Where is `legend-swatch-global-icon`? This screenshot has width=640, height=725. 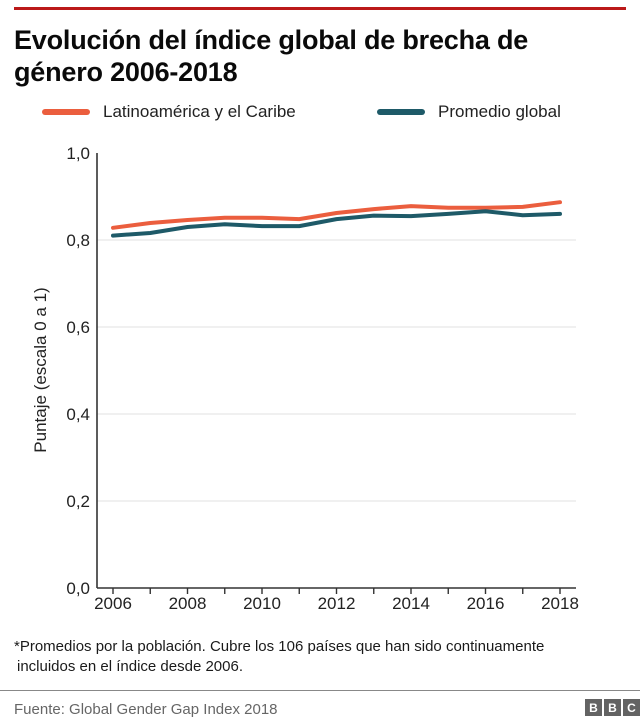
legend-swatch-global-icon is located at coordinates (401, 112).